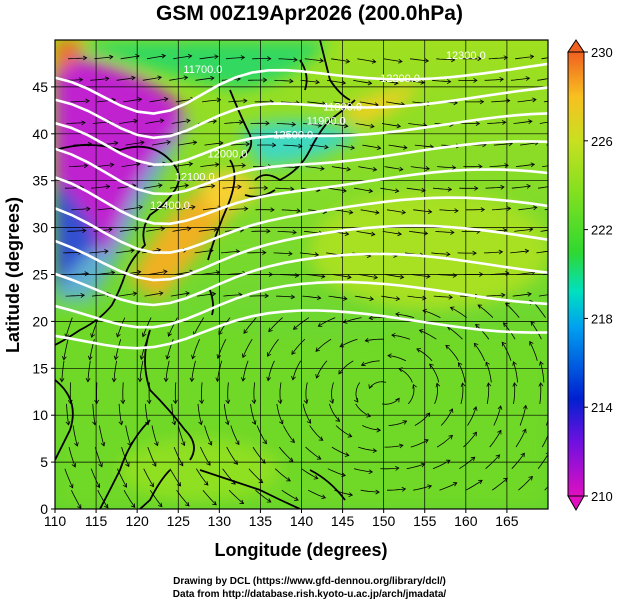  Describe the element at coordinates (590, 275) in the screenshot. I see `colorbar: 230 226 222 218 214 210` at that location.